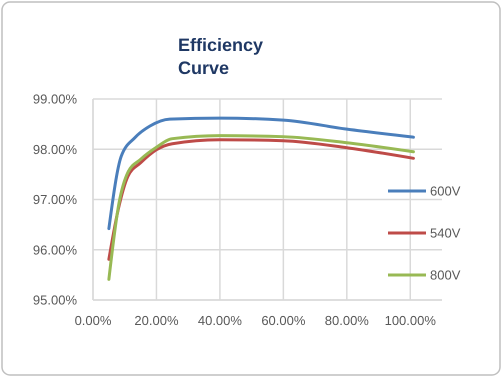 The width and height of the screenshot is (504, 379). What do you see at coordinates (55, 99) in the screenshot?
I see `y-tick-label: 99.00%` at bounding box center [55, 99].